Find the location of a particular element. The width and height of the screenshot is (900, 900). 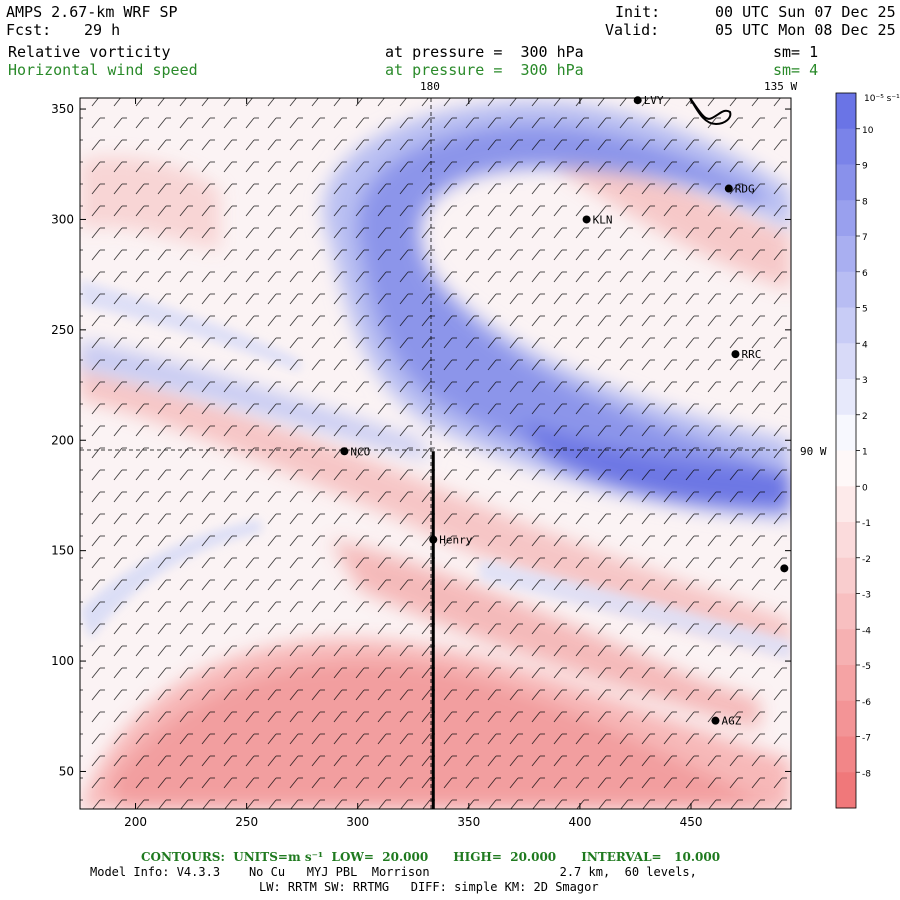

y-tick-label: 350 is located at coordinates (62, 109).